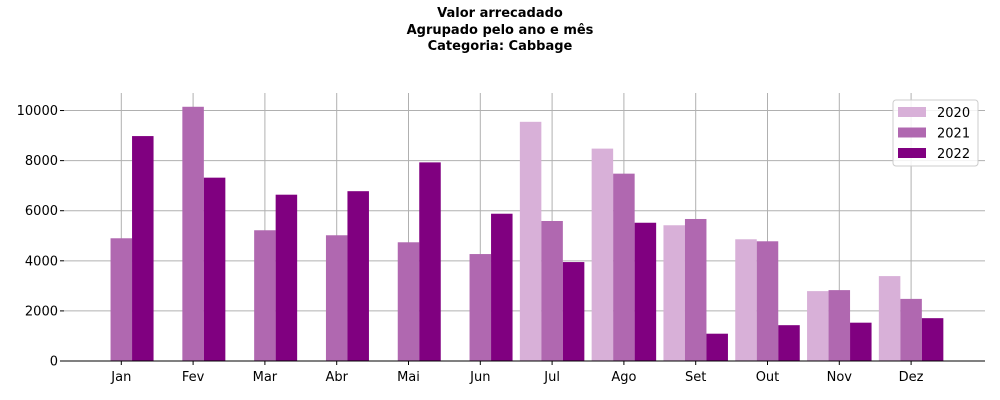 This screenshot has height=400, width=1000. What do you see at coordinates (143, 248) in the screenshot?
I see `bar-2022-Jan` at bounding box center [143, 248].